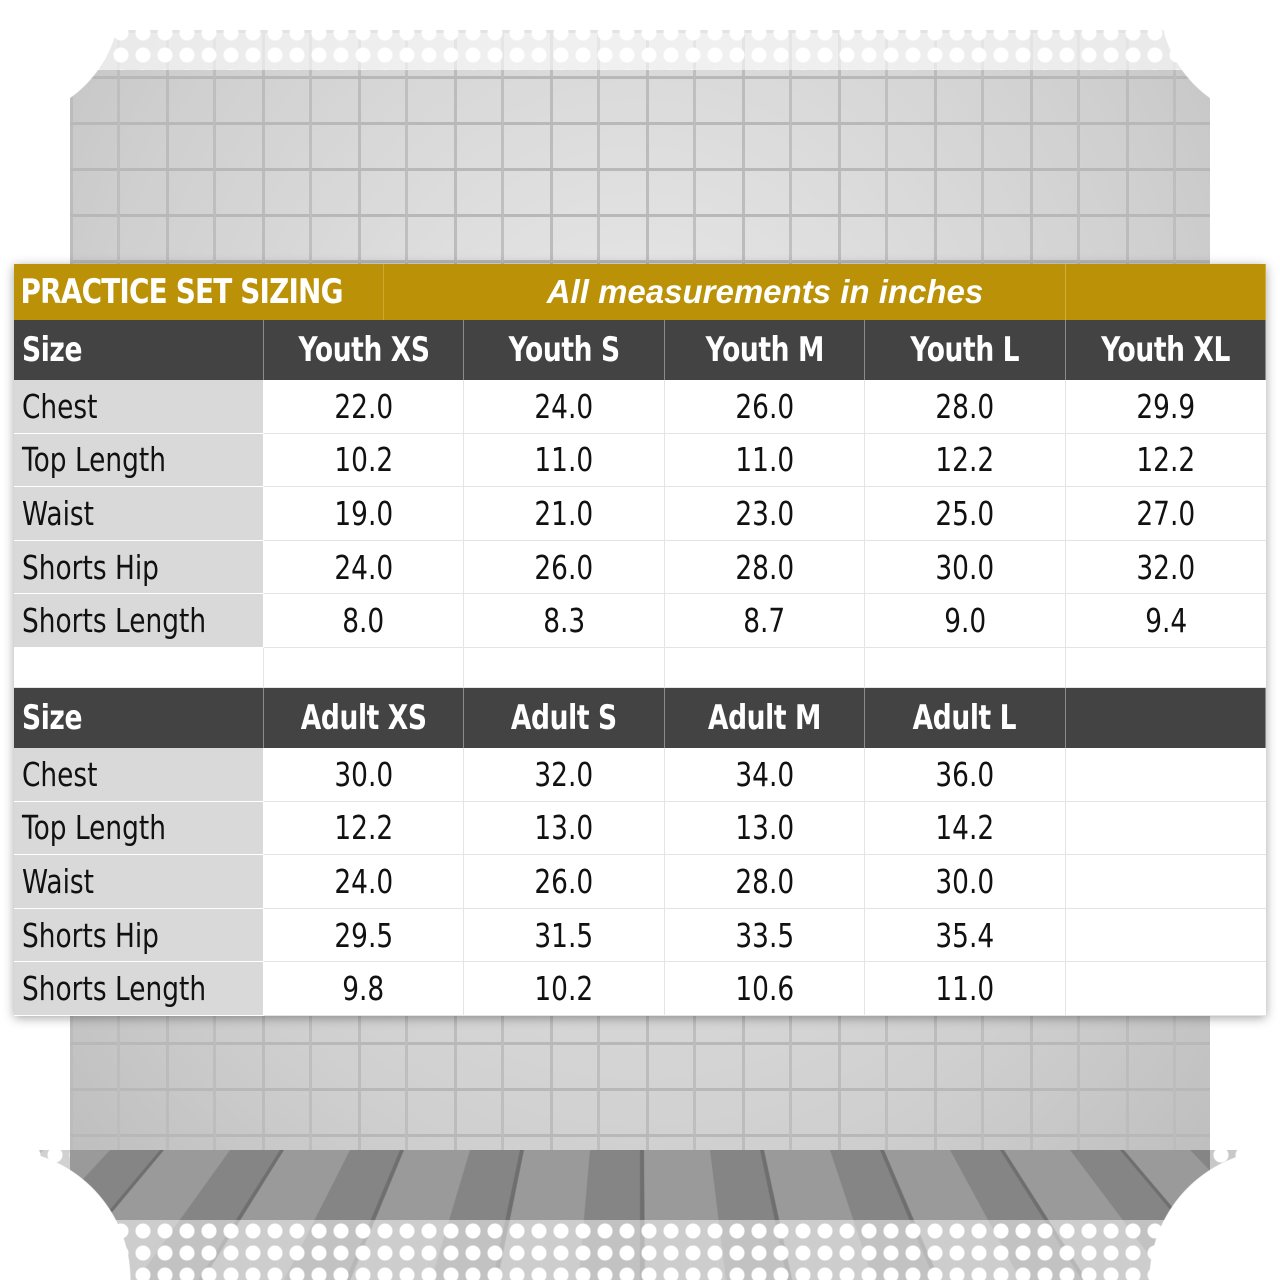  I want to click on table-cell: 35.4, so click(965, 935).